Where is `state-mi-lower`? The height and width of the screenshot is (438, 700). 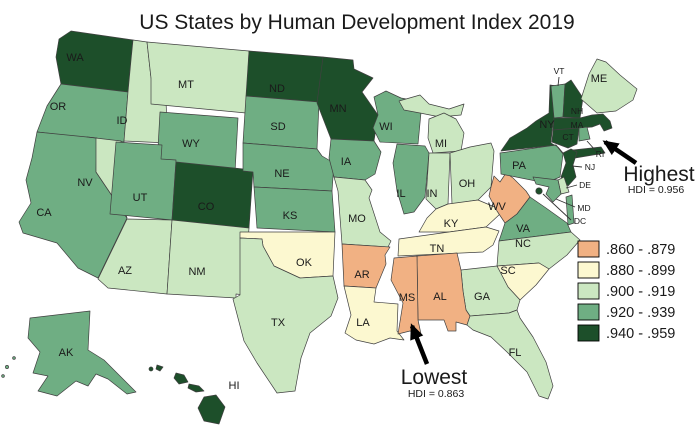
state-mi-lower is located at coordinates (446, 133).